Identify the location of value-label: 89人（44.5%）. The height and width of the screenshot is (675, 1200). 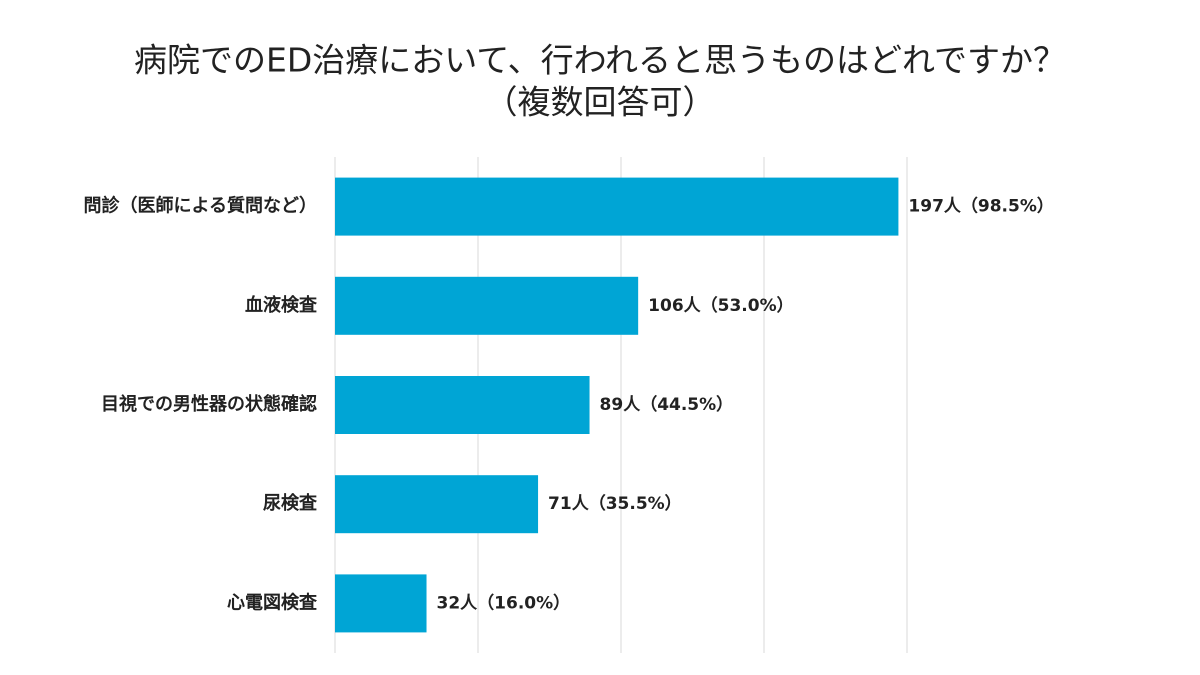
(667, 404).